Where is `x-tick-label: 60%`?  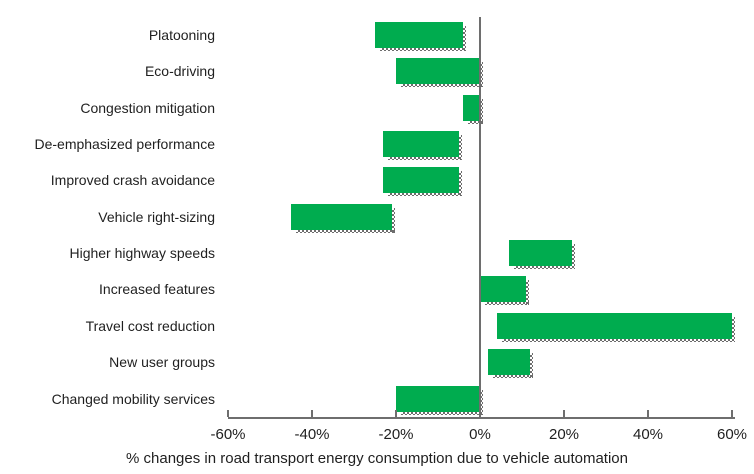 x-tick-label: 60% is located at coordinates (732, 434).